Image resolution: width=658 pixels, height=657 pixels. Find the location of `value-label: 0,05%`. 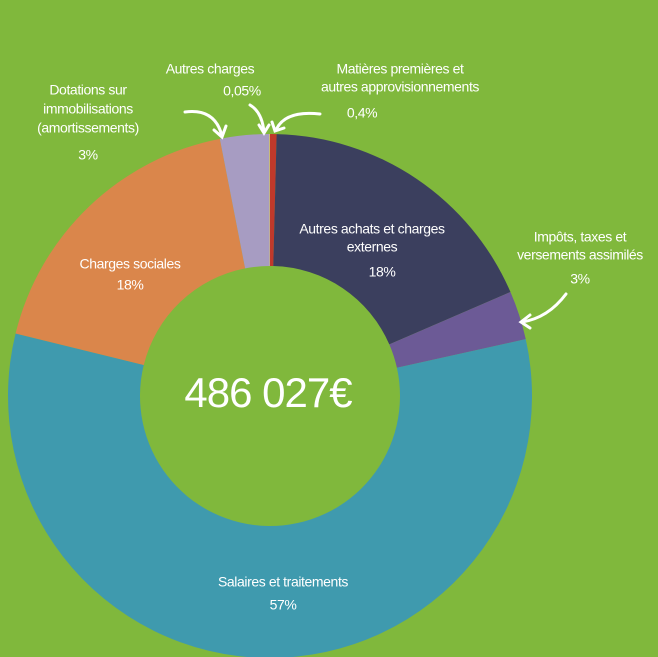

value-label: 0,05% is located at coordinates (242, 91).